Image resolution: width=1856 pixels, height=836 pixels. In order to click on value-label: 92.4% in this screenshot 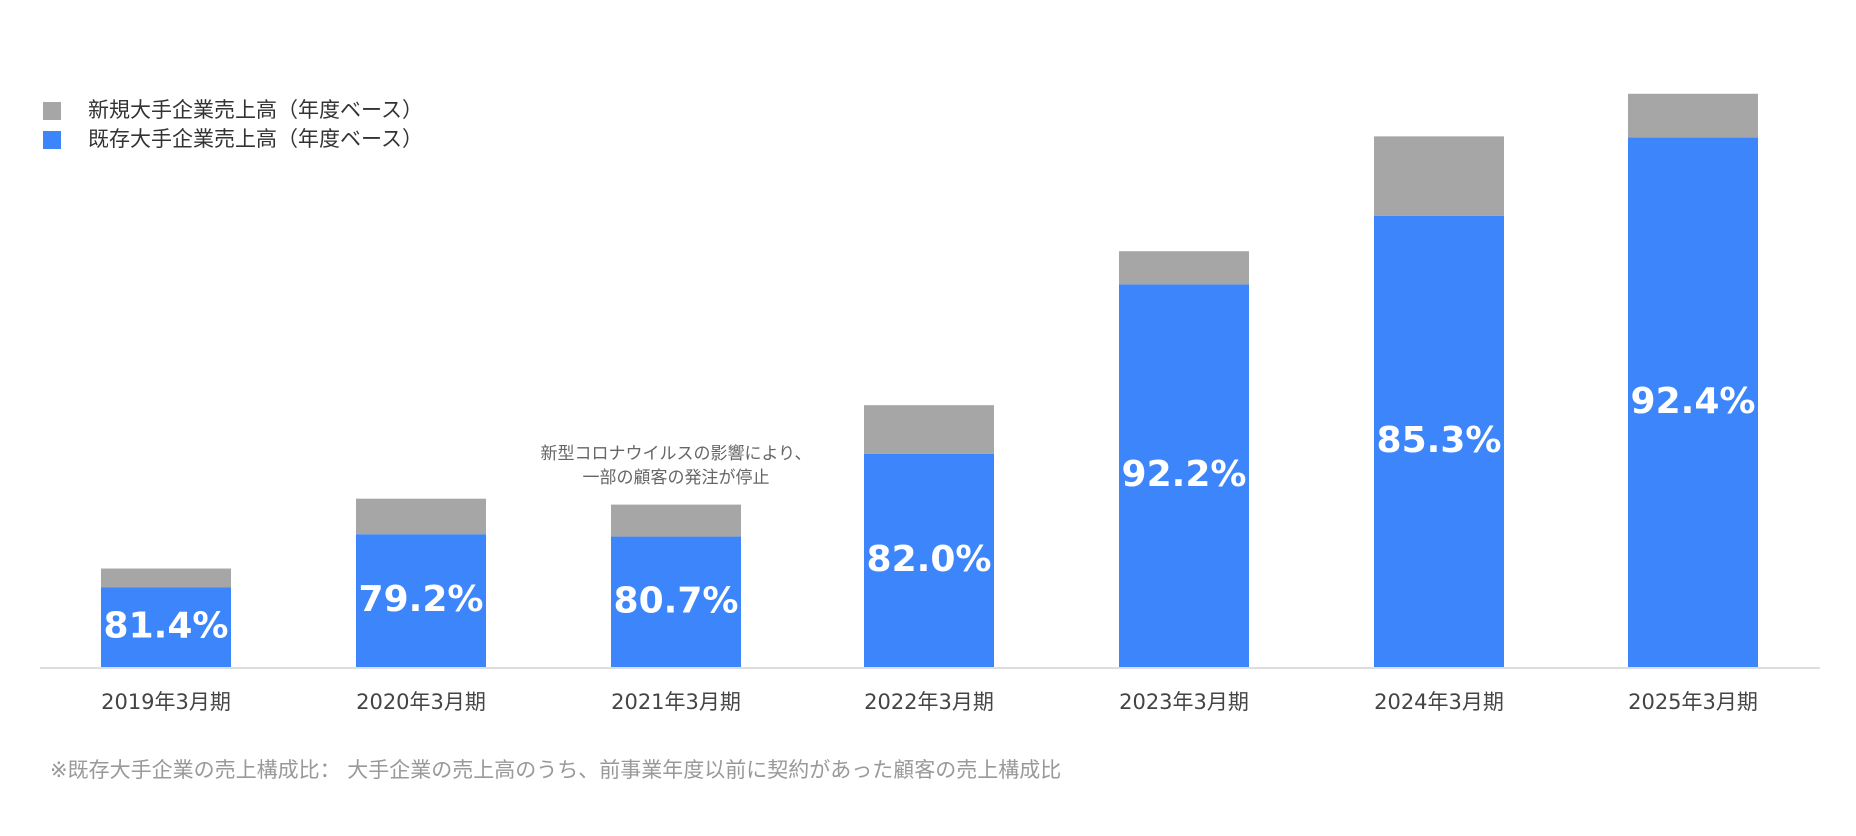, I will do `click(1693, 401)`.